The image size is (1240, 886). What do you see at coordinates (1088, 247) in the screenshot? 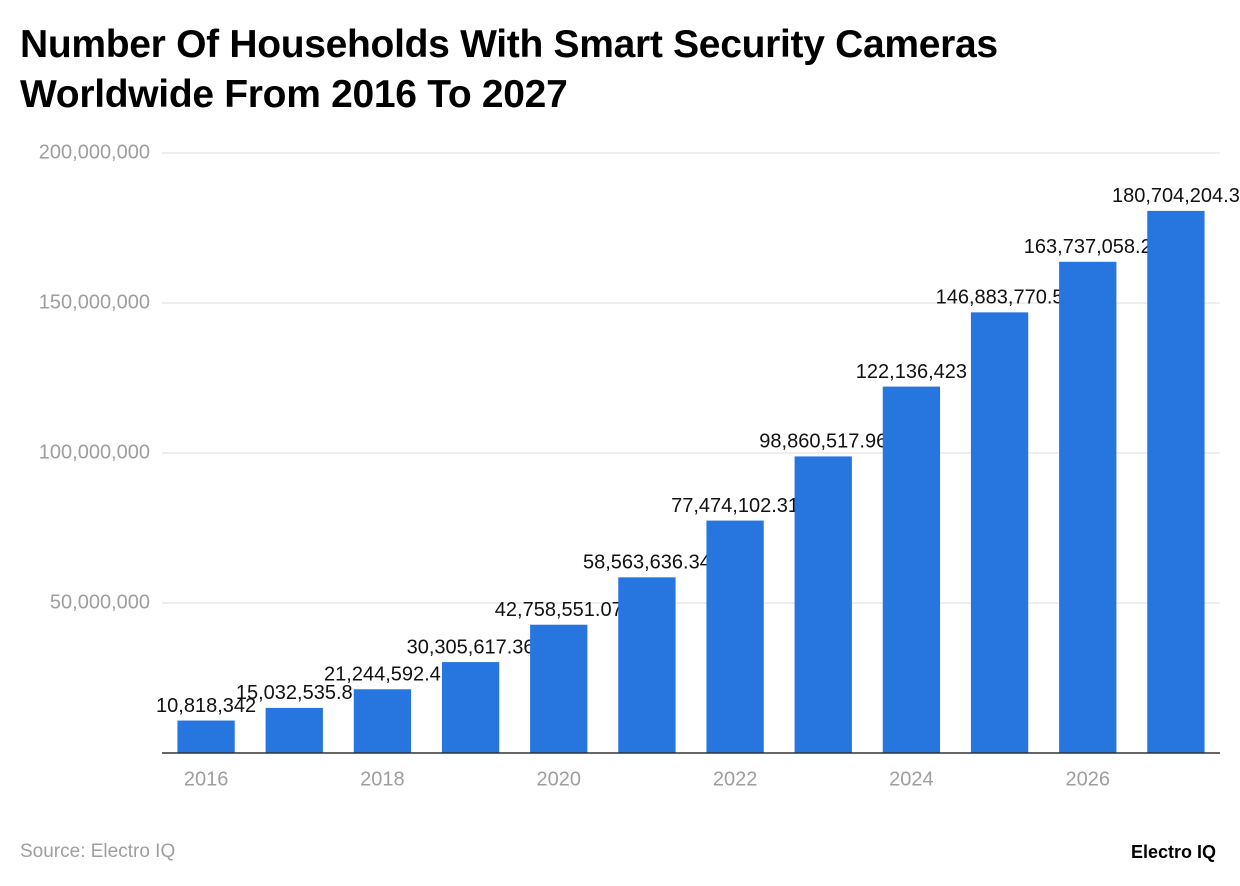
I see `value-label: 163,737,058.2` at bounding box center [1088, 247].